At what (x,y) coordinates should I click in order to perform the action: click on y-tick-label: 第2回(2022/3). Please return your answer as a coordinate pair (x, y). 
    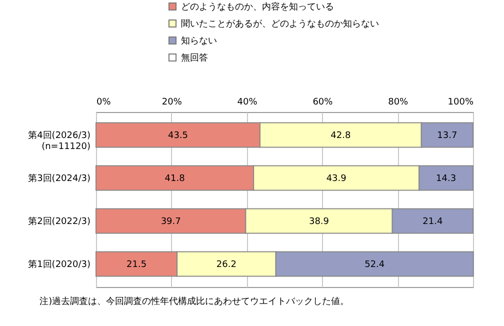
    Looking at the image, I should click on (59, 221).